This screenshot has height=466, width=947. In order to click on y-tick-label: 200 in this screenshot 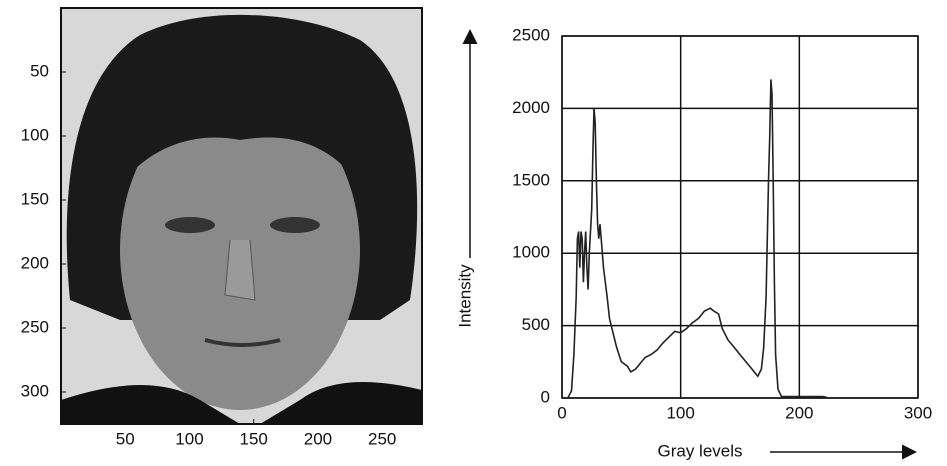, I will do `click(35, 262)`.